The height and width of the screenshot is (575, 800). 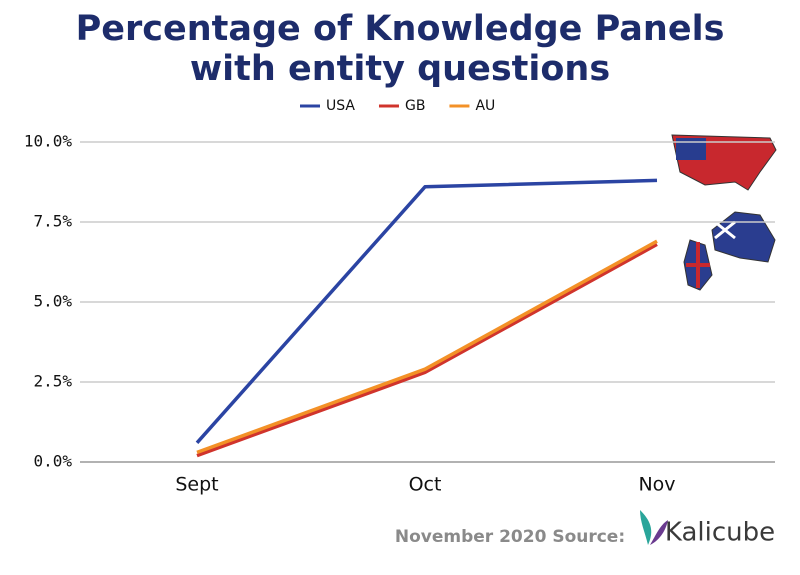 What do you see at coordinates (196, 485) in the screenshot?
I see `x-tick-label: Sept` at bounding box center [196, 485].